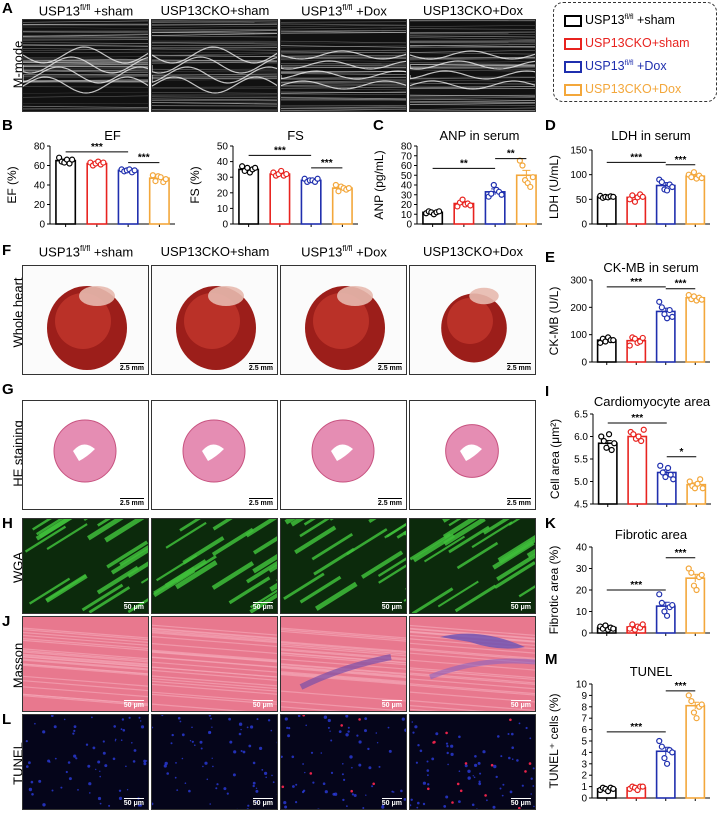  What do you see at coordinates (343, 320) in the screenshot?
I see `heart-image-3: 2.5 mm` at bounding box center [343, 320].